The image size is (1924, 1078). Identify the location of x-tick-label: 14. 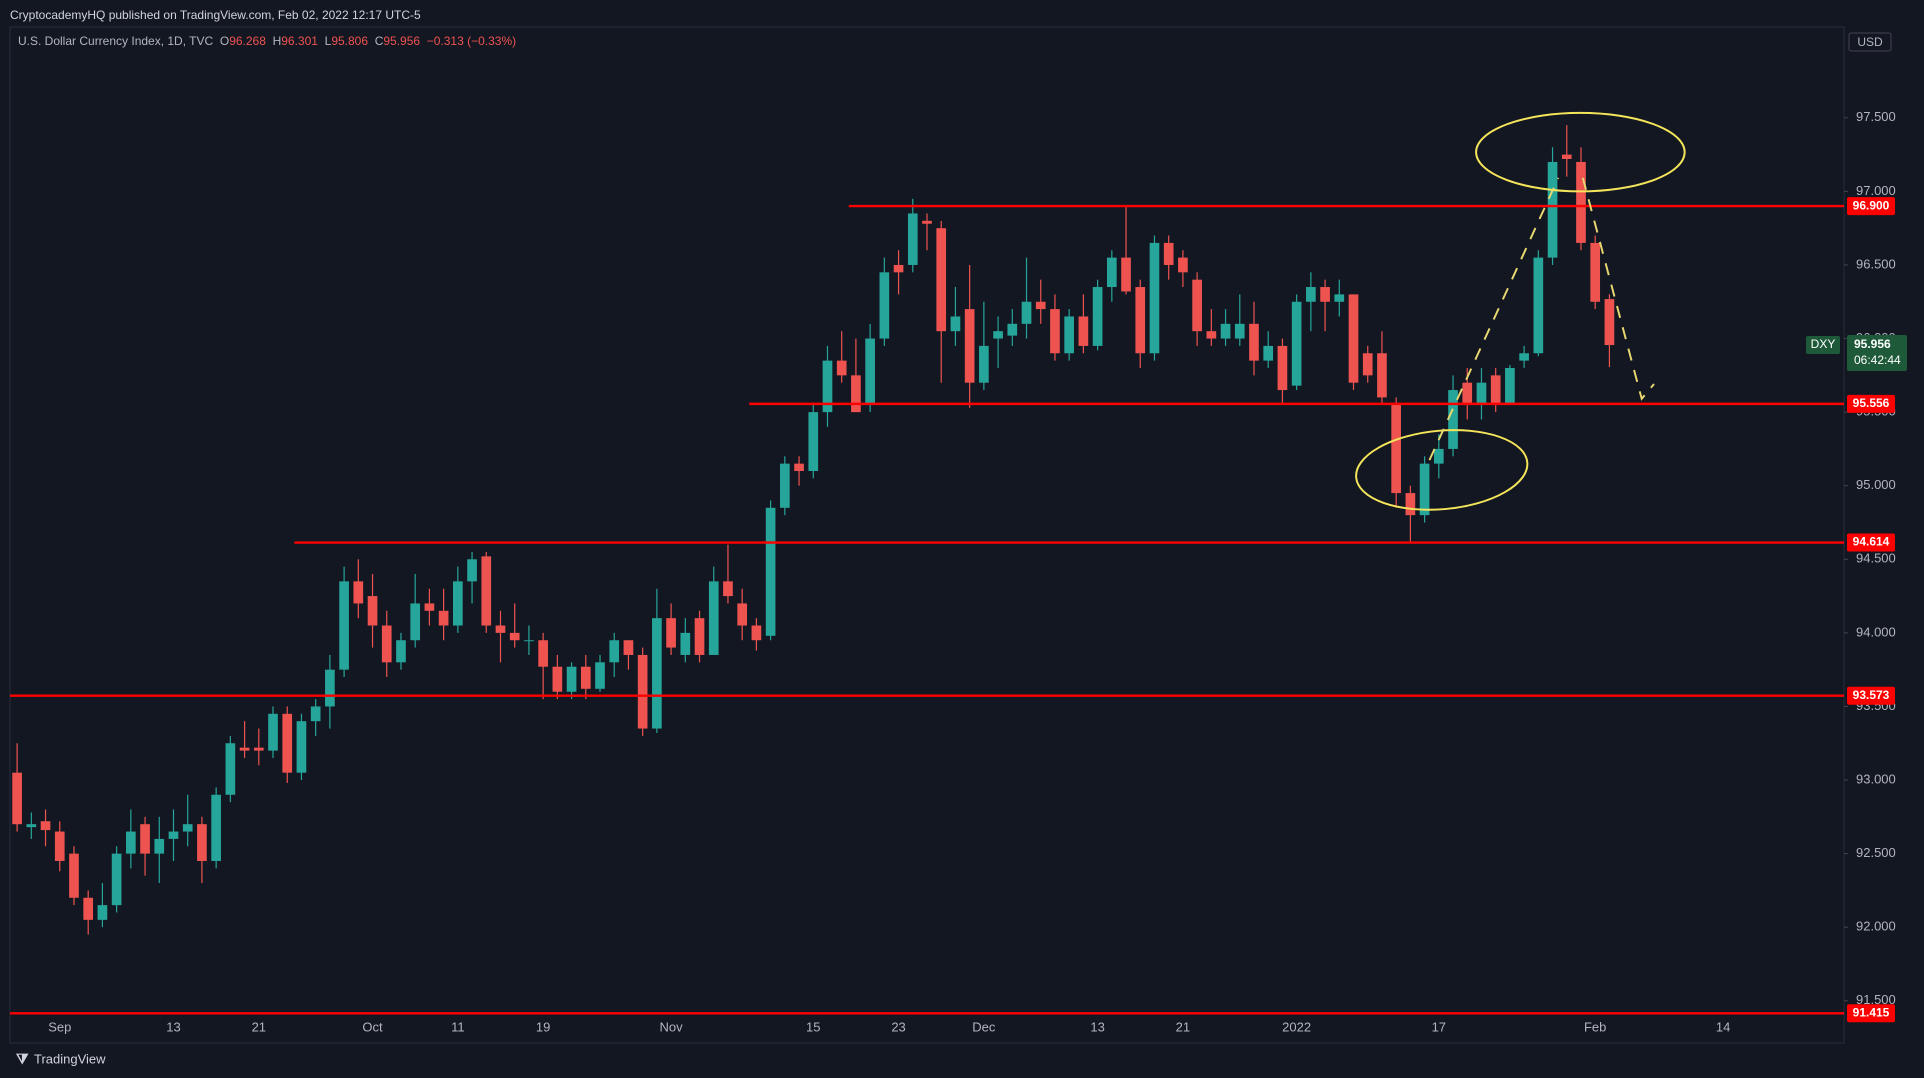
(1723, 1026).